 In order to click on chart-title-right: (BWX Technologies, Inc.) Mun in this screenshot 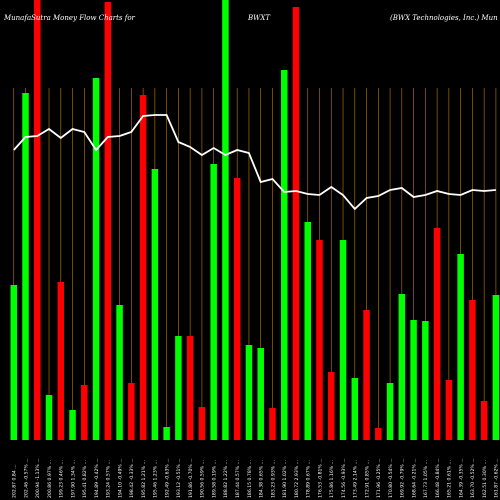, I will do `click(444, 18)`.